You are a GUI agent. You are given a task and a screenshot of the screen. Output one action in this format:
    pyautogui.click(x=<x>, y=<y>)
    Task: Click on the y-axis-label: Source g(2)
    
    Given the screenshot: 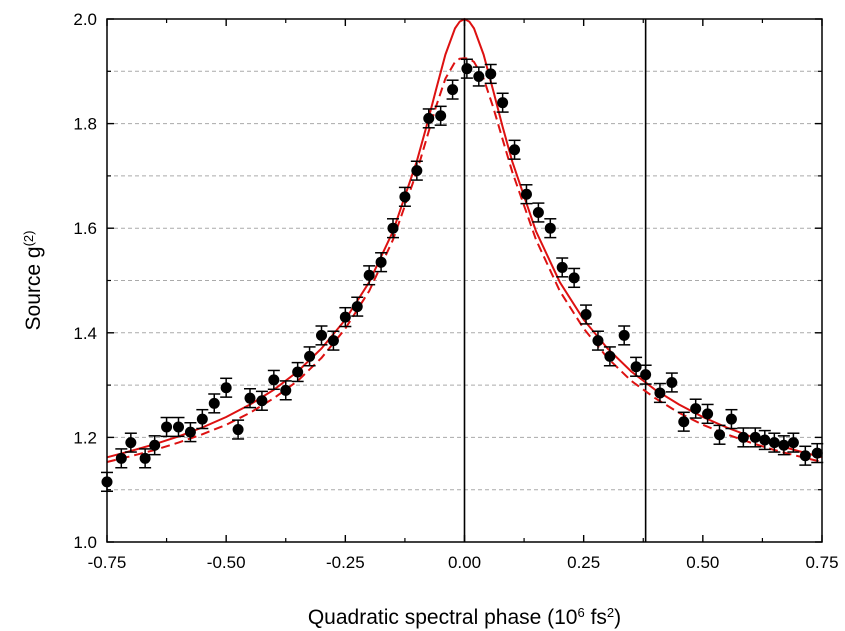 What is the action you would take?
    pyautogui.click(x=33, y=281)
    